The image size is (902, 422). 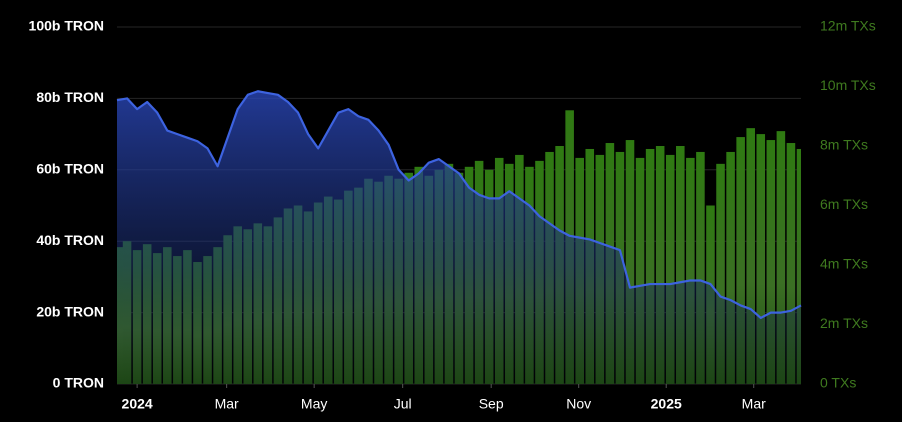 What do you see at coordinates (844, 264) in the screenshot?
I see `y2-tick-label: 4m TXs` at bounding box center [844, 264].